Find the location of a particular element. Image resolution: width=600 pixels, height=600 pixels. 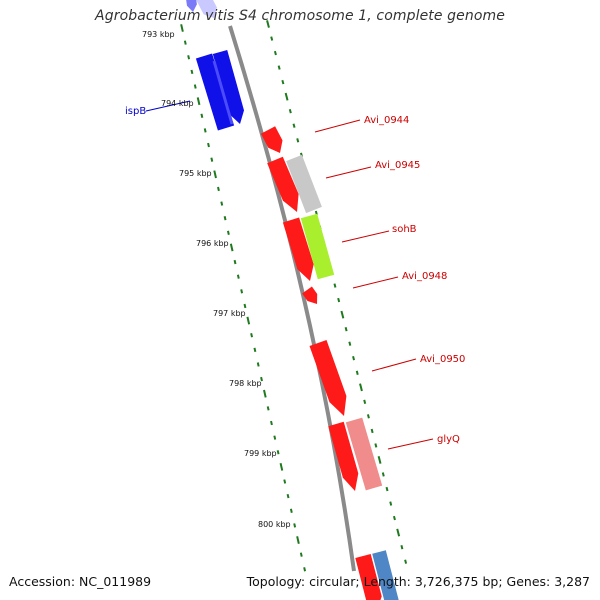

gene-ispB-b is located at coordinates (228, 87).